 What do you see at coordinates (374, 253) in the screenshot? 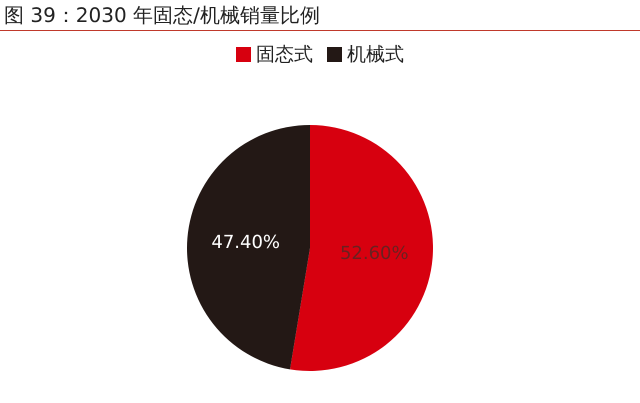
I see `data-label: 52.60%` at bounding box center [374, 253].